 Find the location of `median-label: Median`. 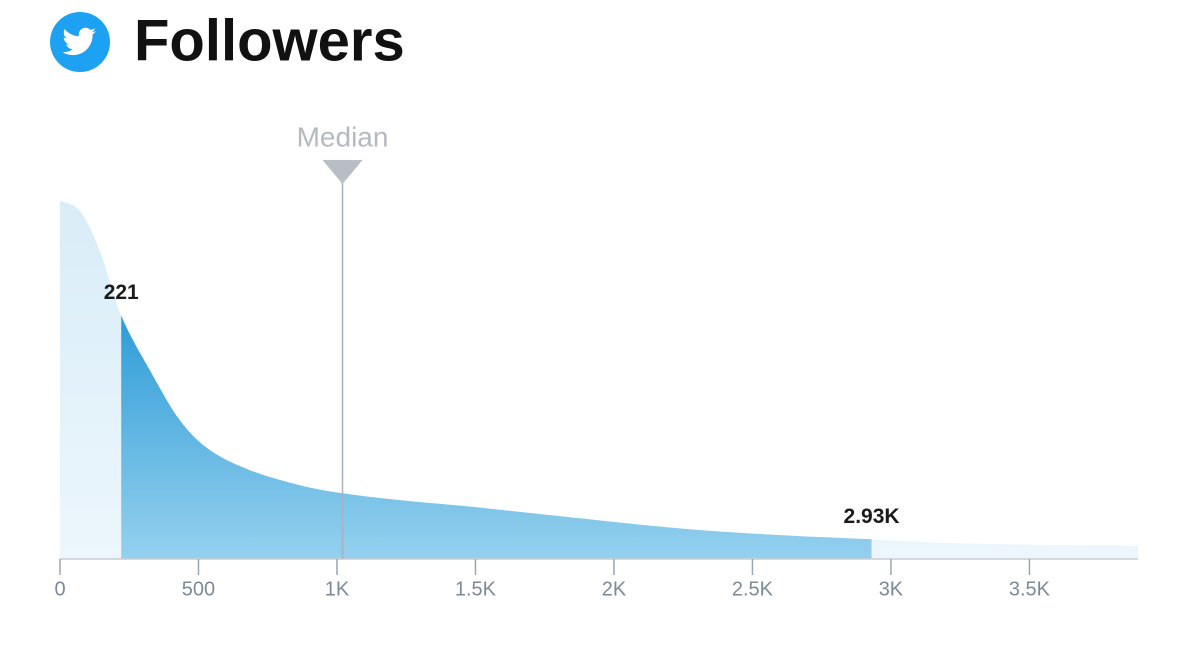

median-label: Median is located at coordinates (343, 136).